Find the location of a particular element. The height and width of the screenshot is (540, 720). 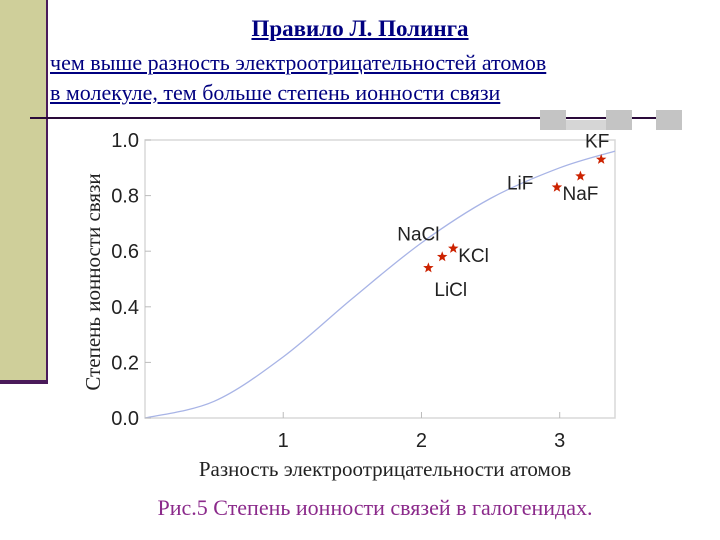

slide-title: Правило Л. Полинга is located at coordinates (360, 28).